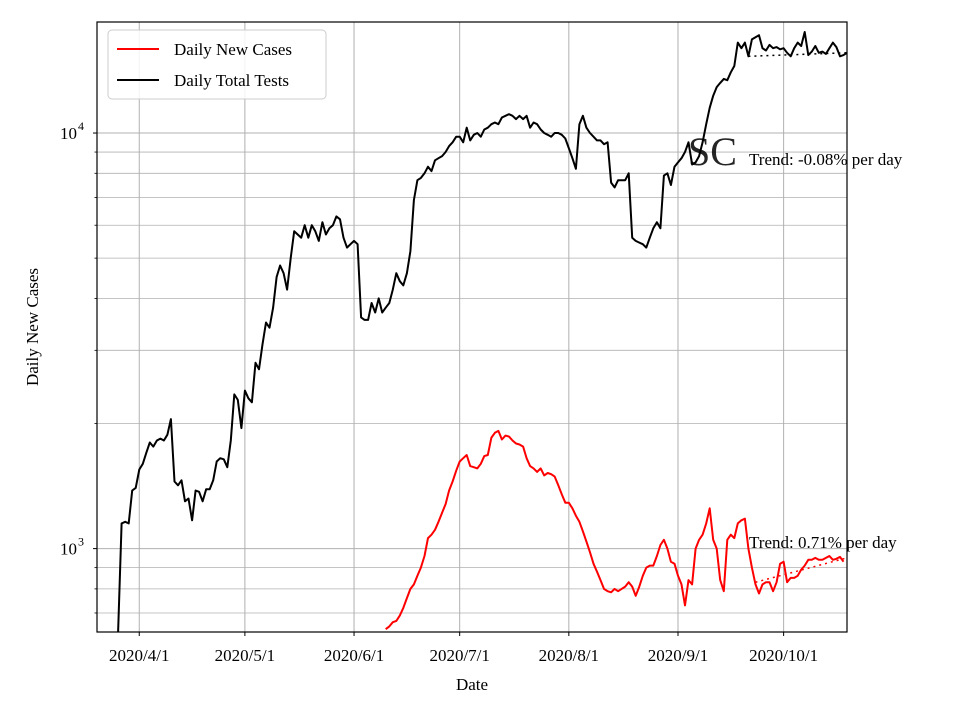  What do you see at coordinates (245, 655) in the screenshot?
I see `x-tick-label: 2020/5/1` at bounding box center [245, 655].